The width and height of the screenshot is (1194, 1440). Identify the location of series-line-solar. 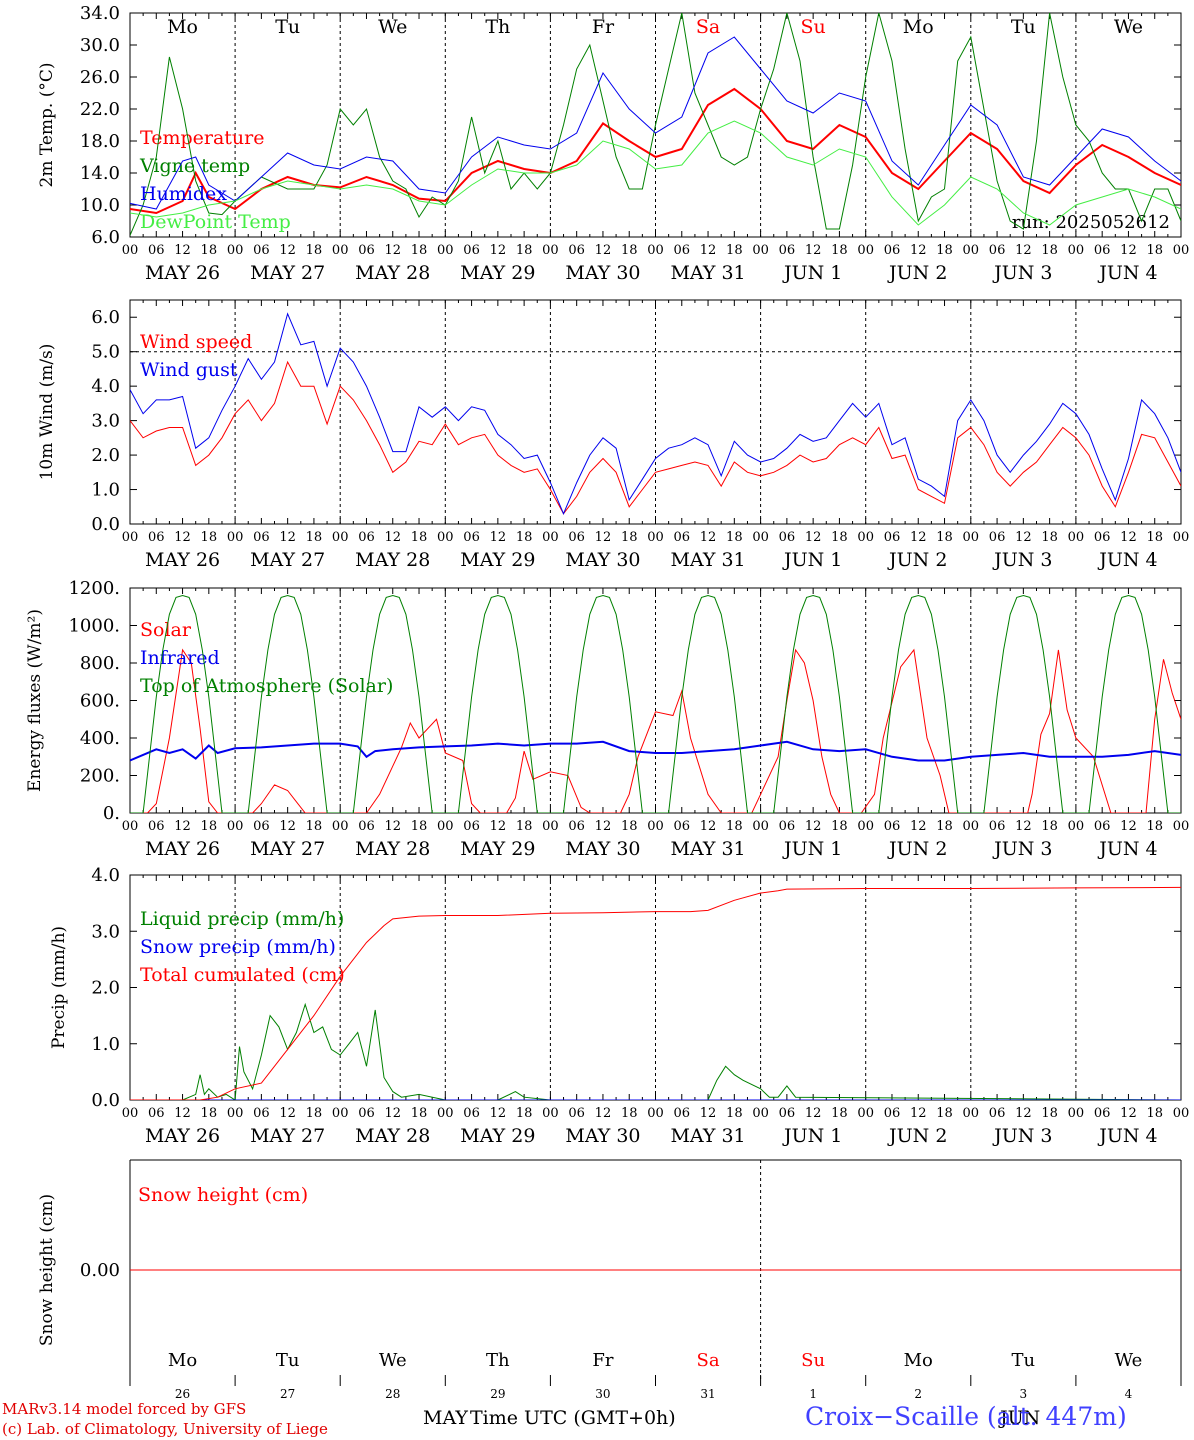
(655, 730).